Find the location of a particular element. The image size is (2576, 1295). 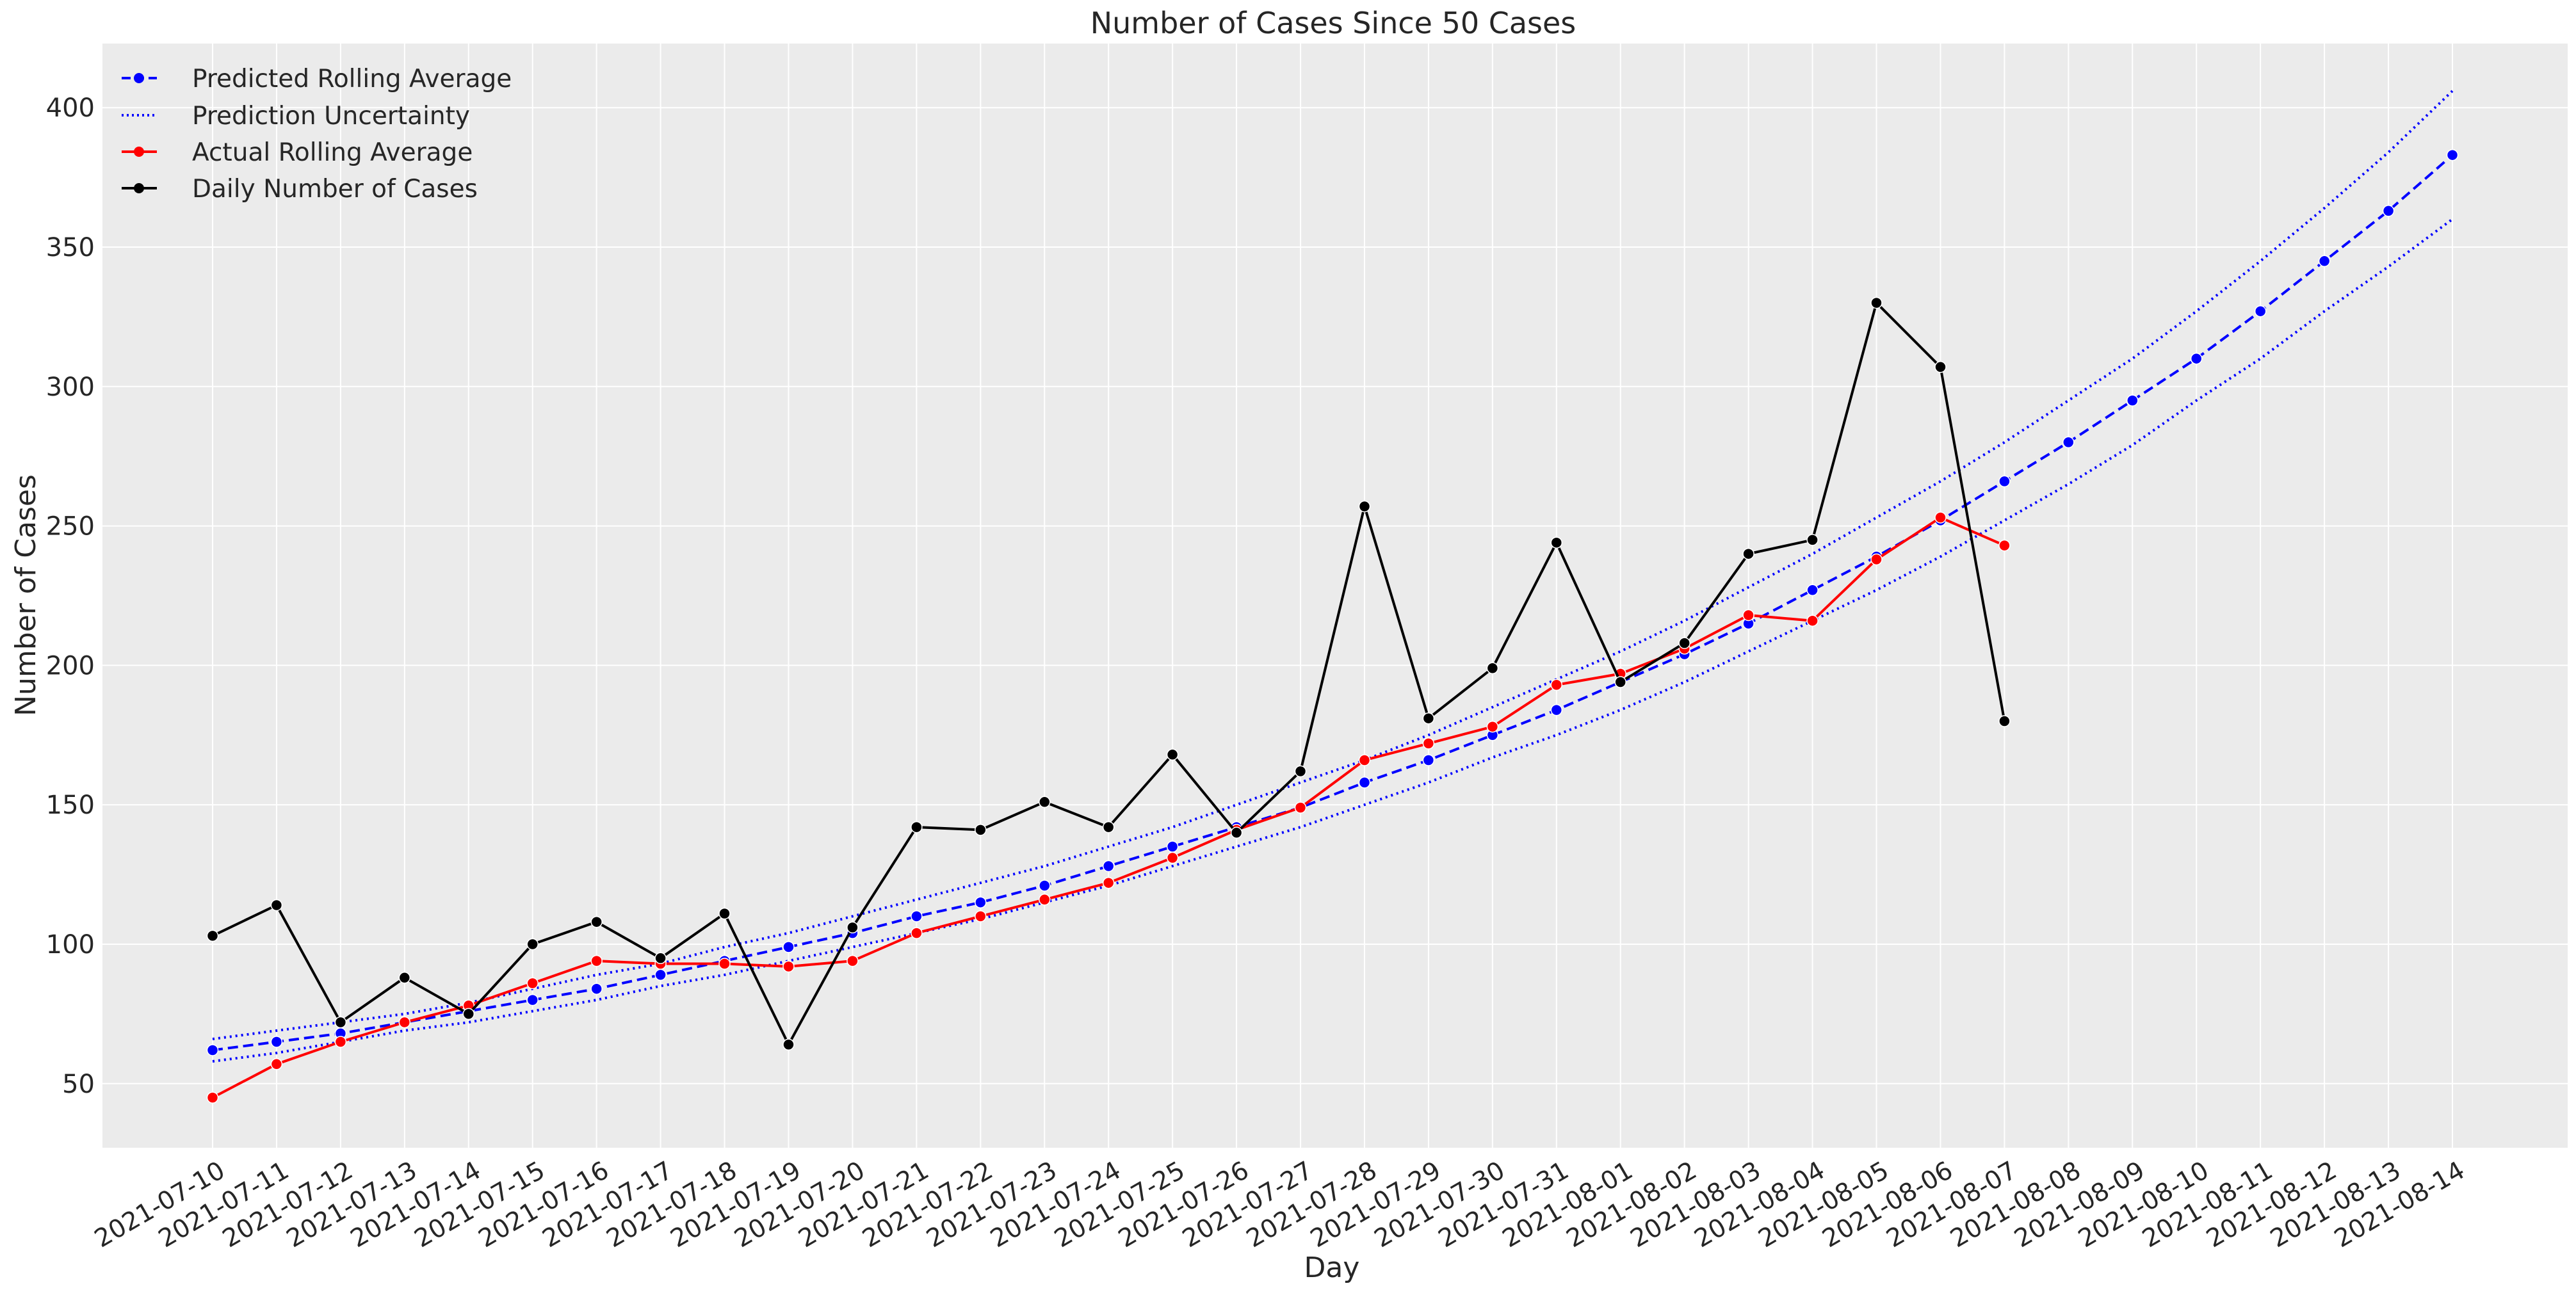

legend-item-actual: Actual Rolling Average is located at coordinates (297, 153).